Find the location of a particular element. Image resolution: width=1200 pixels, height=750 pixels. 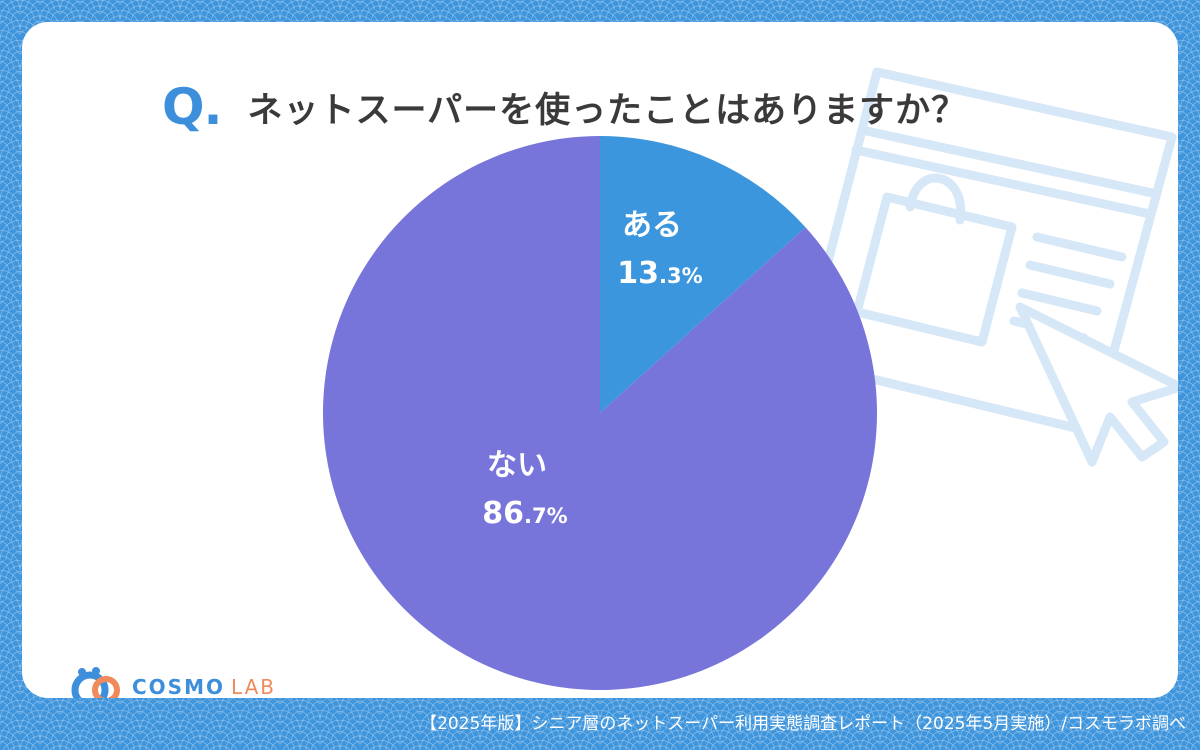

chart-title: Q. ネットスーパーを使ったことはありますか？ is located at coordinates (564, 107).